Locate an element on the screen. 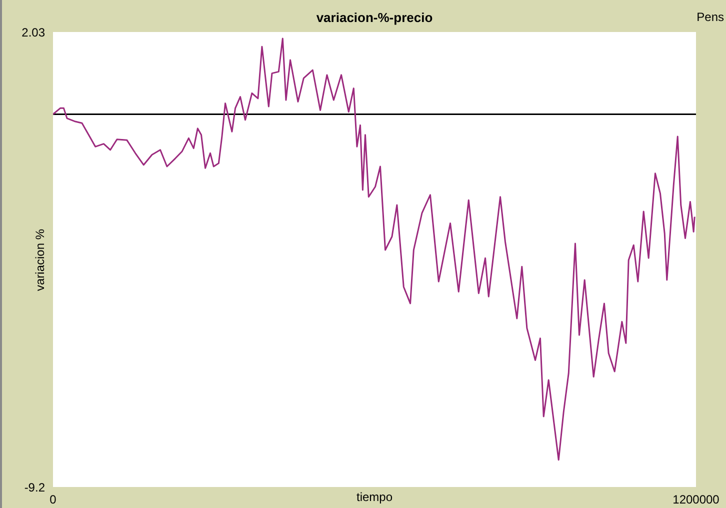  x-tick-label: 0 is located at coordinates (53, 499).